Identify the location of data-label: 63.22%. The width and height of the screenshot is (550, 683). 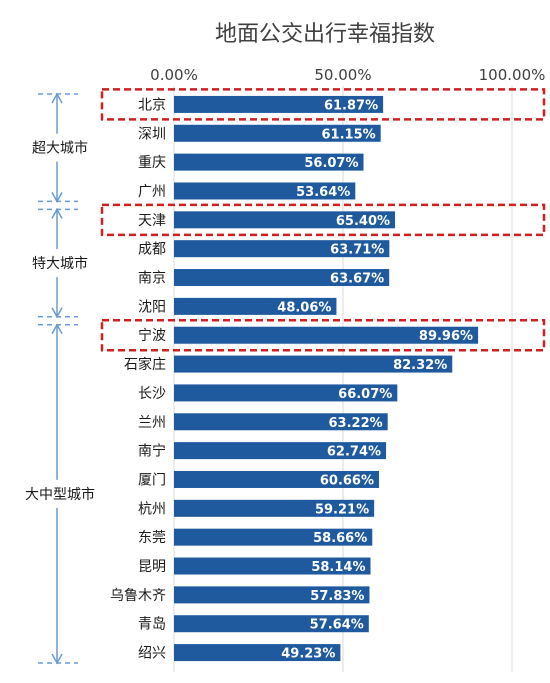
(356, 423).